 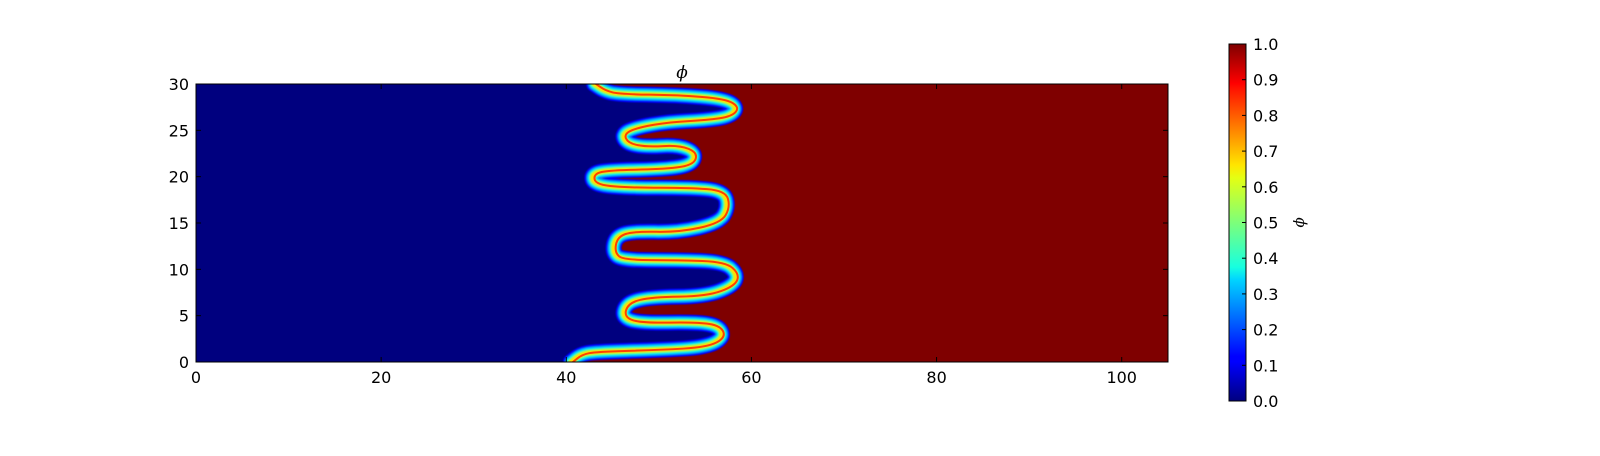 I want to click on interface-inner-edge, so click(x=655, y=223).